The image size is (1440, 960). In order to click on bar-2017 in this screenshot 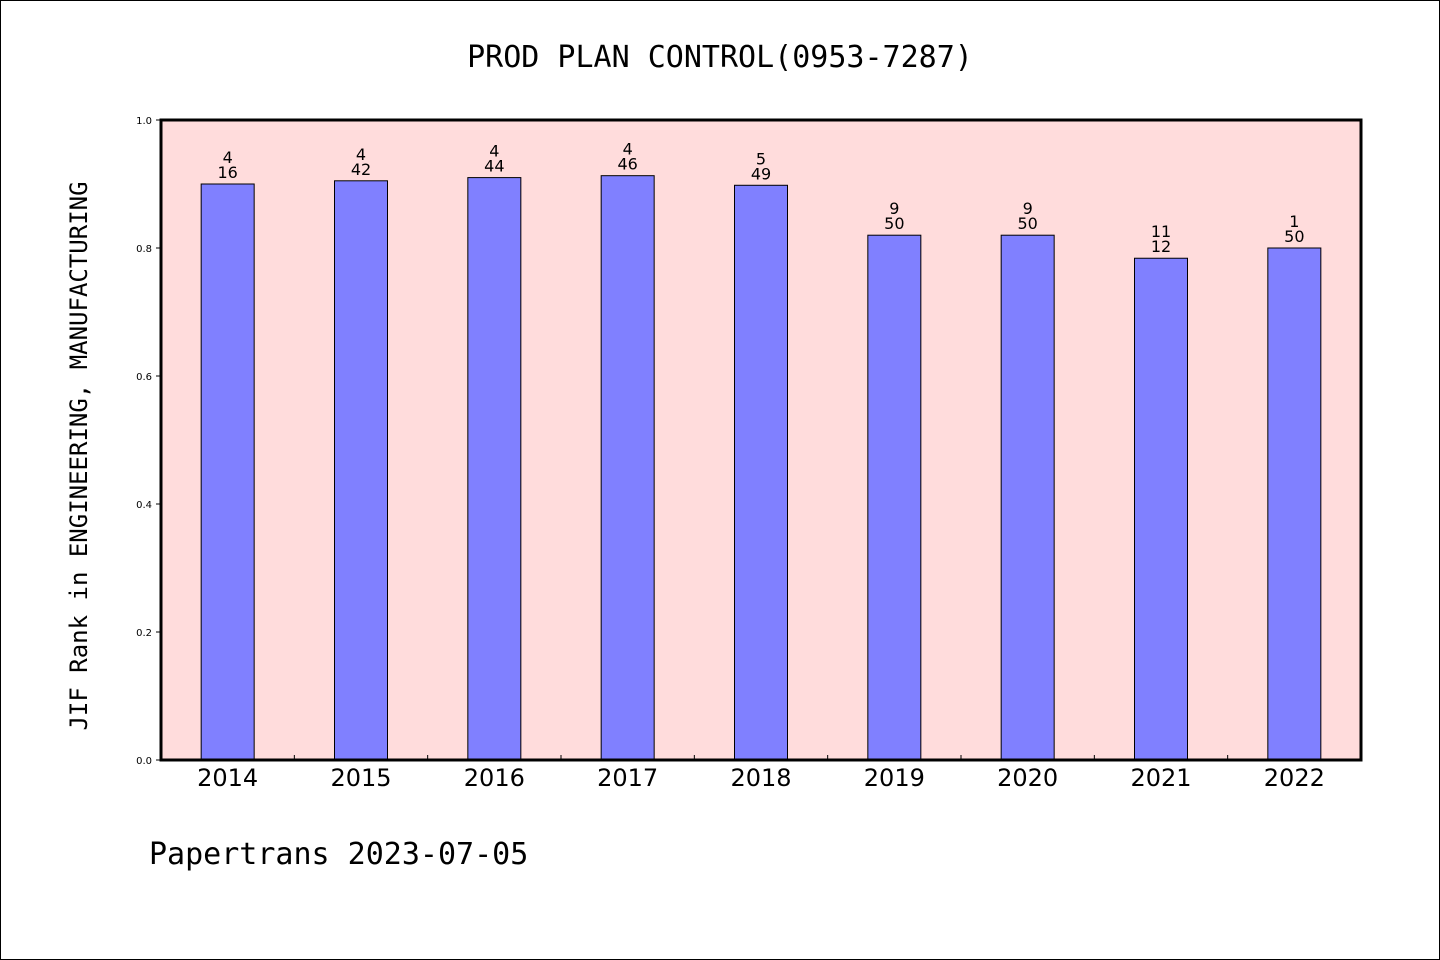, I will do `click(627, 468)`.